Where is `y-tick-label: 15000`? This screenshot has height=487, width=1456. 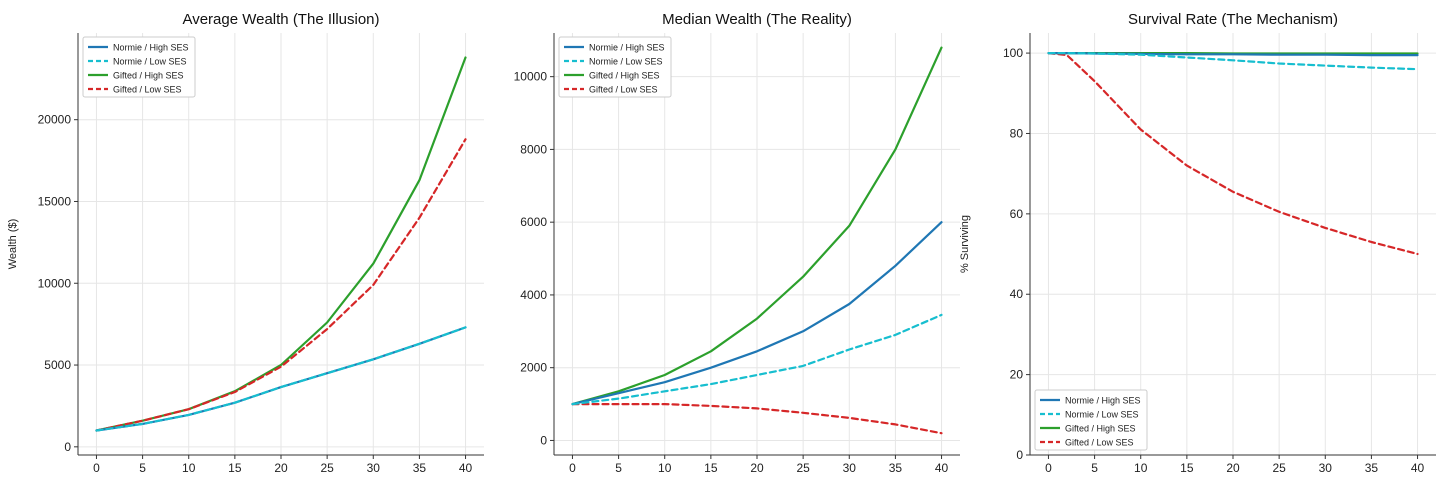
y-tick-label: 15000 is located at coordinates (55, 201).